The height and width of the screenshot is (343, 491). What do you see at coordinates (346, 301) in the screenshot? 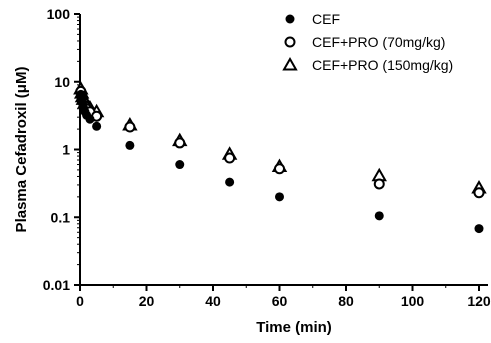
I see `x-tick-label: 80` at bounding box center [346, 301].